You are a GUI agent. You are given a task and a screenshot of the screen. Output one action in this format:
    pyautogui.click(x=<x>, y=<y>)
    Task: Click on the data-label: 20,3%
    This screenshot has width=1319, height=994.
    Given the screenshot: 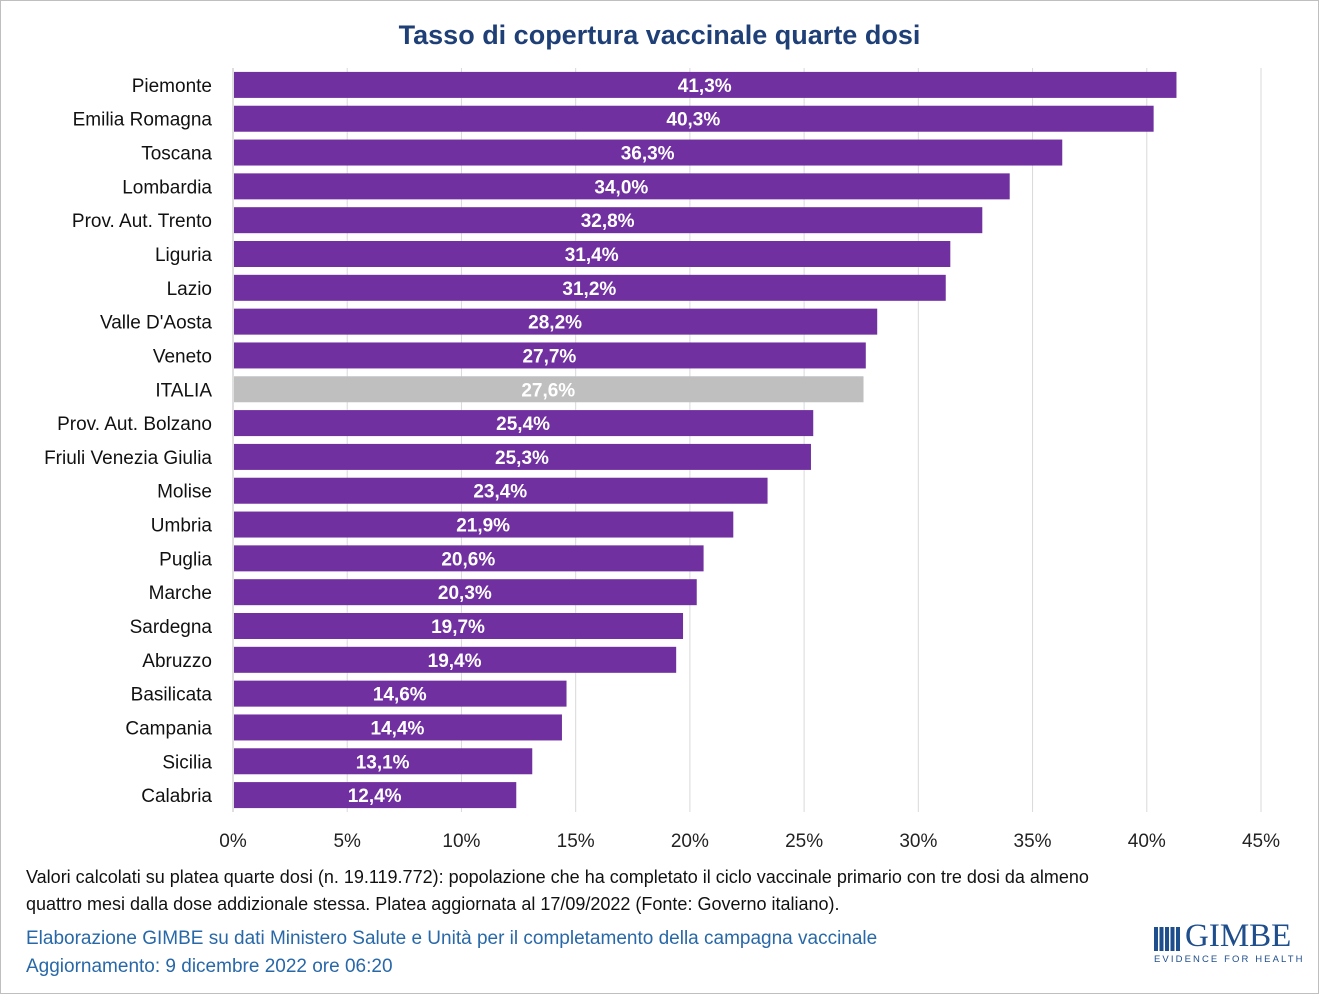 What is the action you would take?
    pyautogui.click(x=465, y=593)
    